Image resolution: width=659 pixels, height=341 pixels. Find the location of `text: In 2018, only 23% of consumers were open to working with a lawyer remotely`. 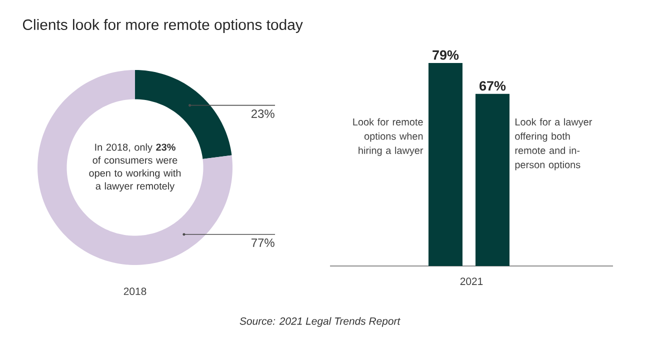

text: In 2018, only 23% of consumers were open to working with a lawyer remotely is located at coordinates (135, 167).